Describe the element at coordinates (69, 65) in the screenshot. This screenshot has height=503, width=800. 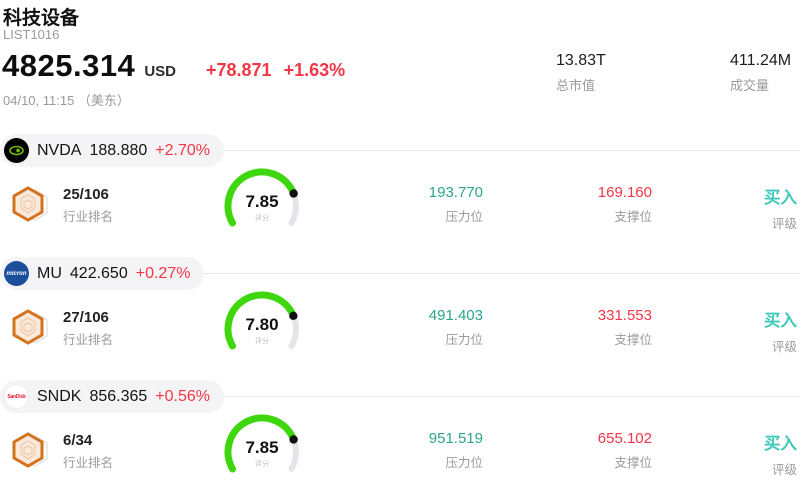
I see `index-price: 4825.314` at that location.